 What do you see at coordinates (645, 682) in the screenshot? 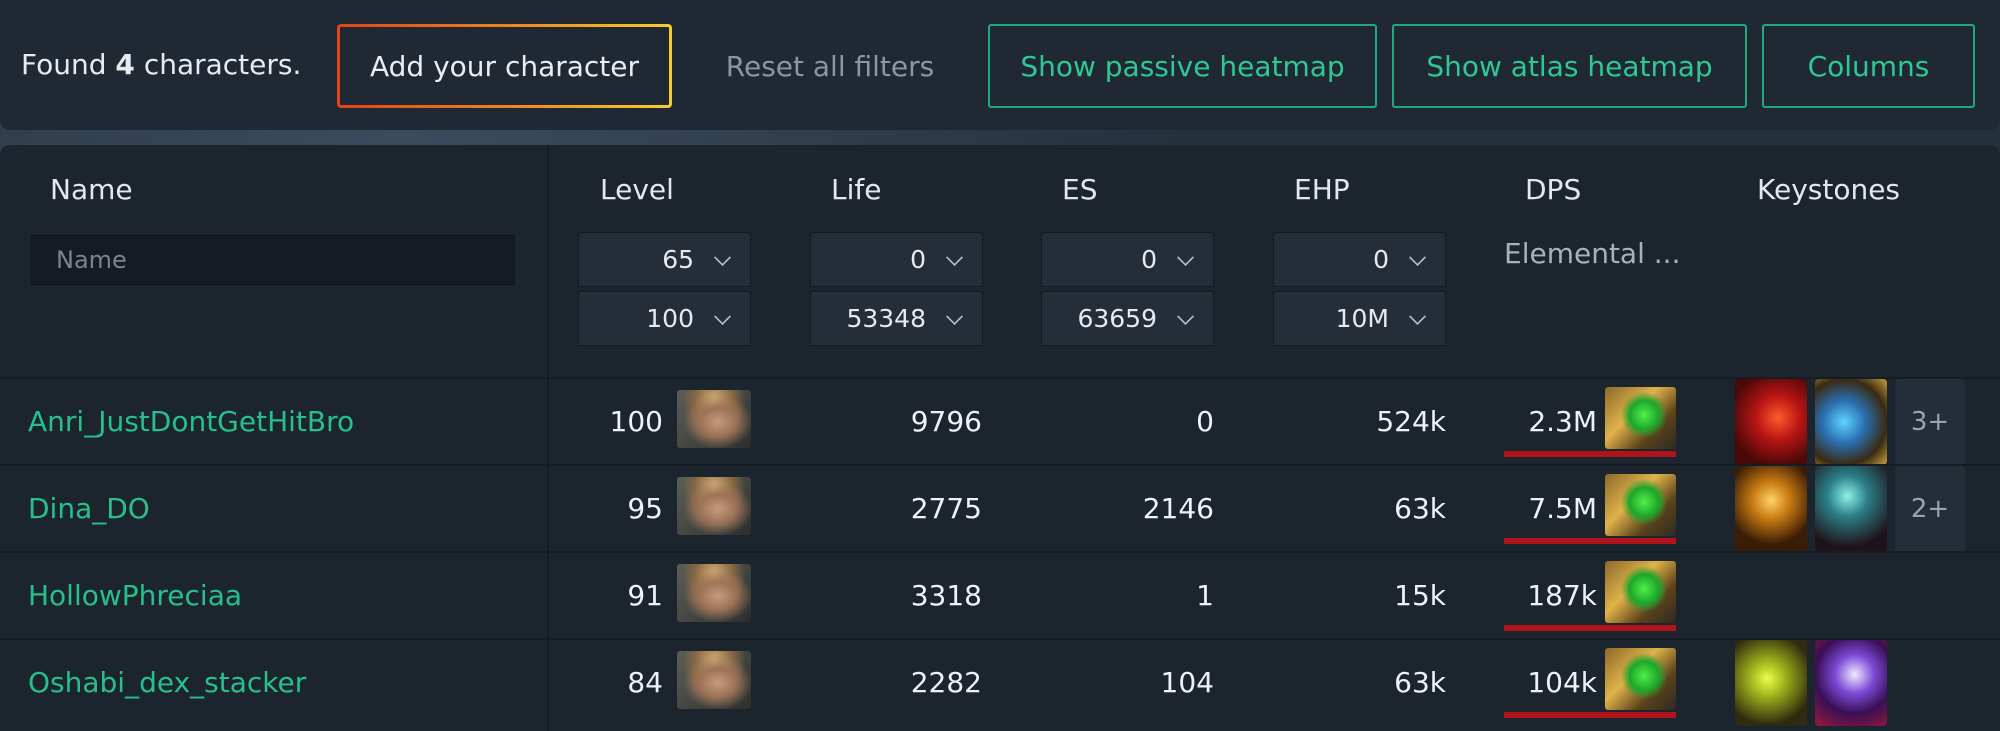
I see `level-value: 84` at bounding box center [645, 682].